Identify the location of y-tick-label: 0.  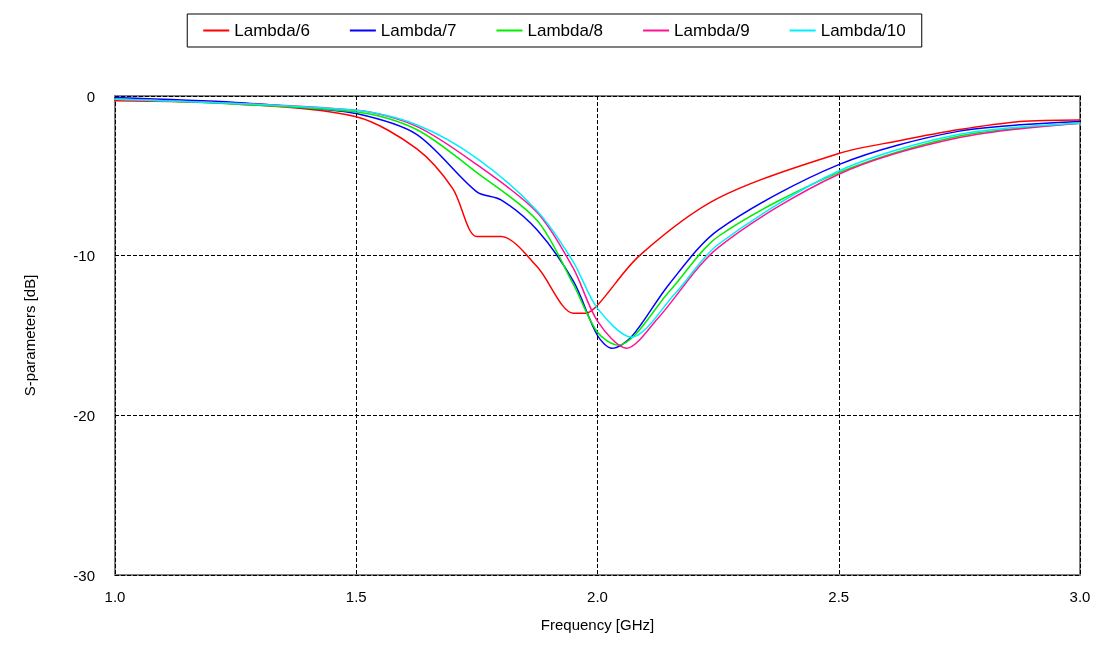
(90, 96).